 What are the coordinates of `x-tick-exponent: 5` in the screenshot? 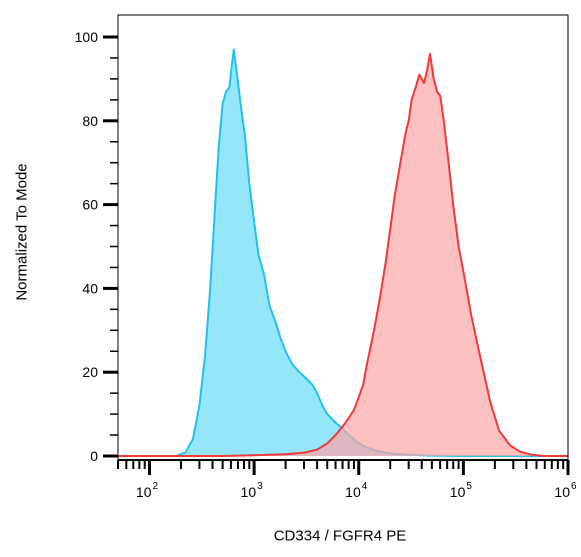 It's located at (469, 486).